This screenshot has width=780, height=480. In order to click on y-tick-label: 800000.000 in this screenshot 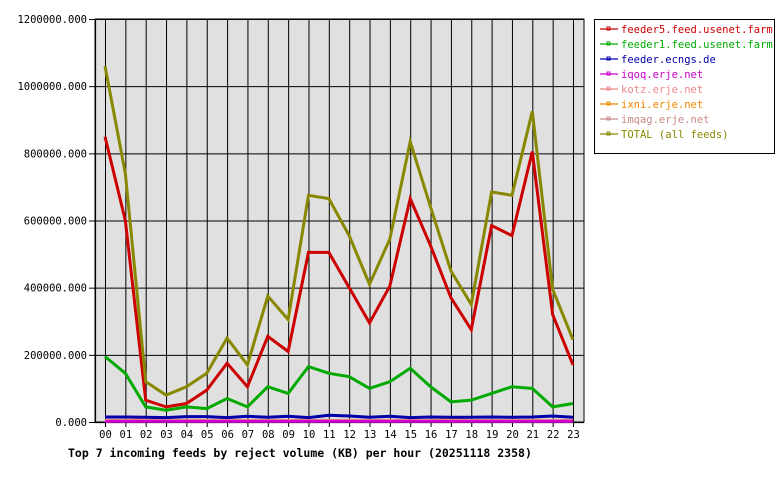, I will do `click(55, 154)`.